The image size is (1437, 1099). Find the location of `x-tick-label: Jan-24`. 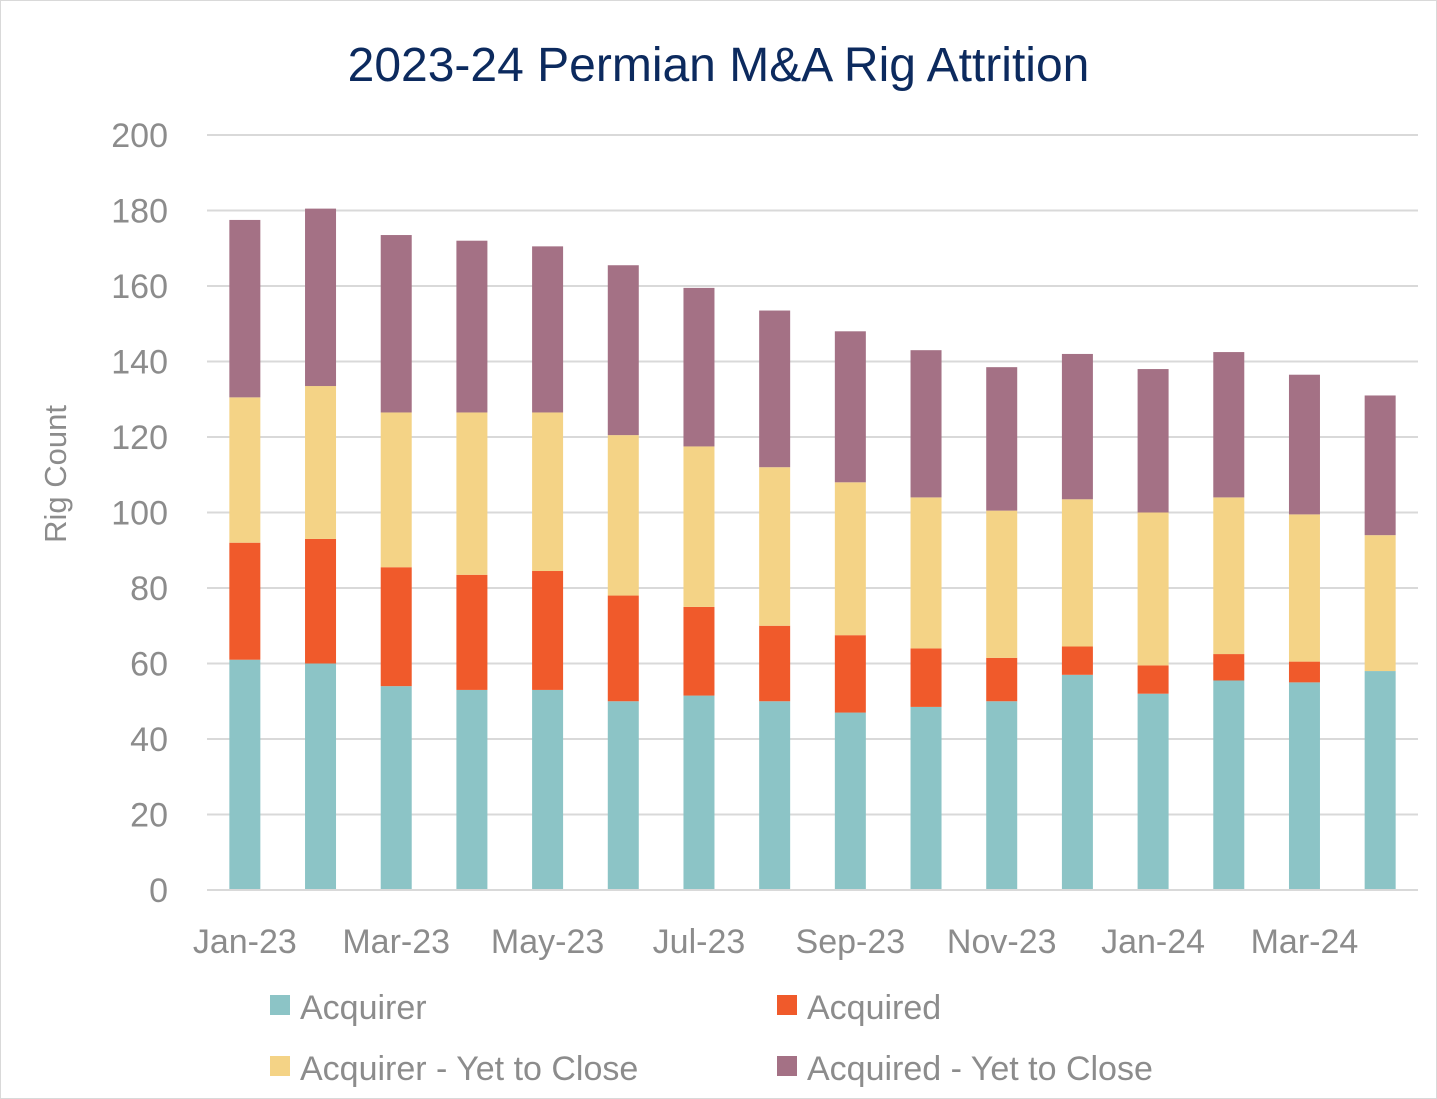

x-tick-label: Jan-24 is located at coordinates (1153, 942).